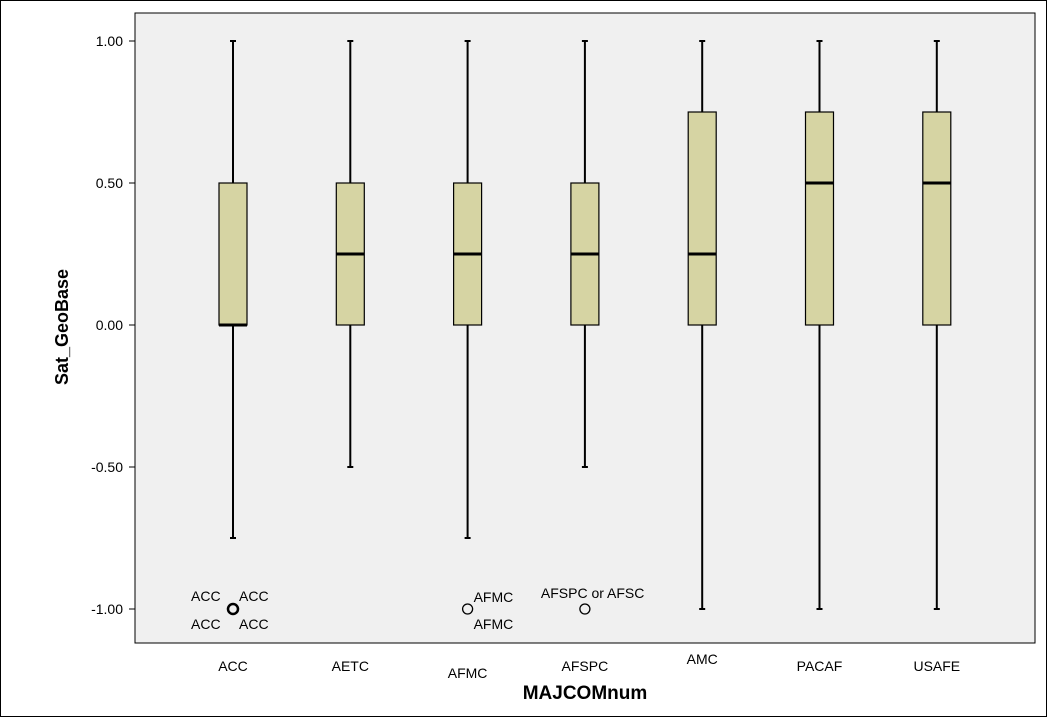 This screenshot has width=1047, height=717. What do you see at coordinates (109, 41) in the screenshot?
I see `y-tick-label: 1.00` at bounding box center [109, 41].